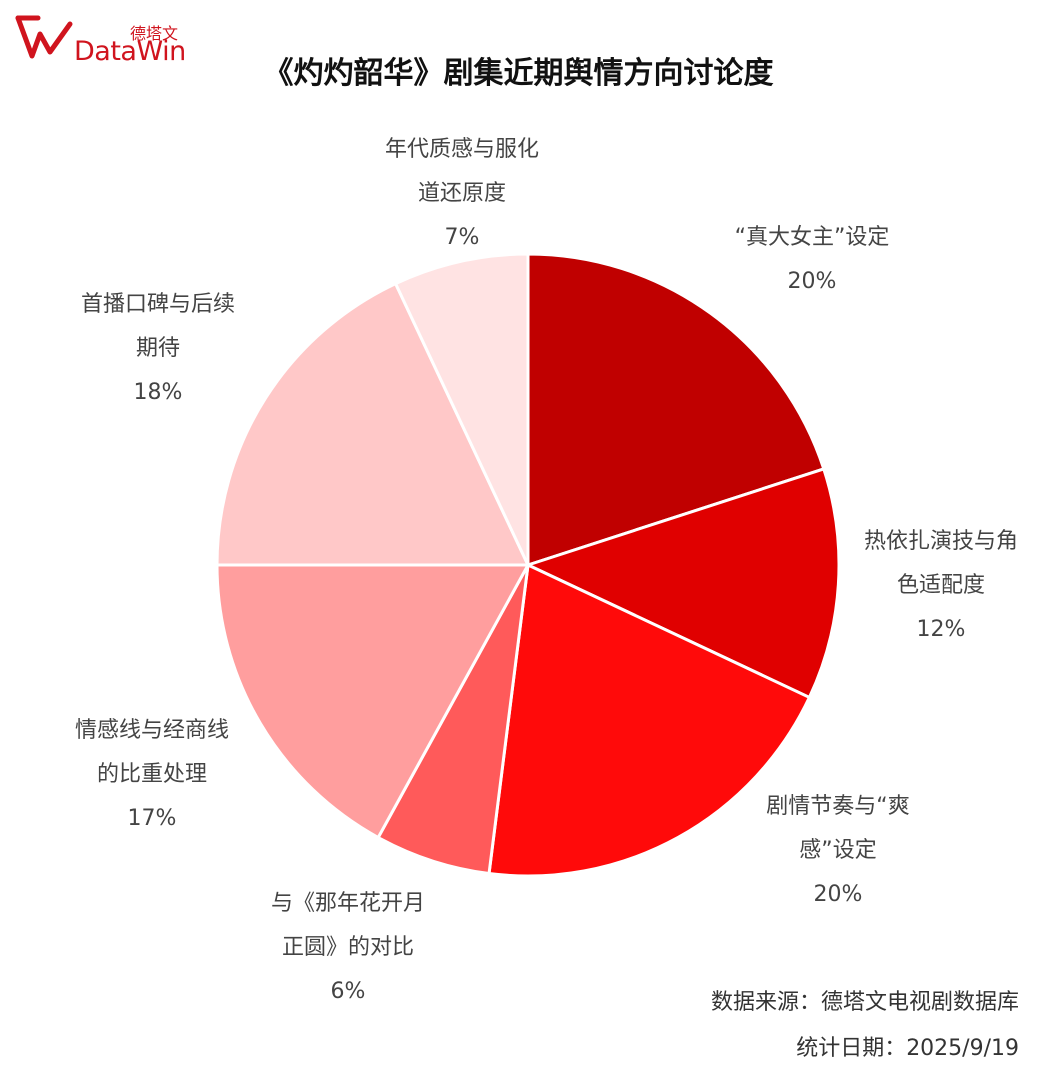 This screenshot has height=1072, width=1037. I want to click on slice-6-value-label: 18%, so click(158, 392).